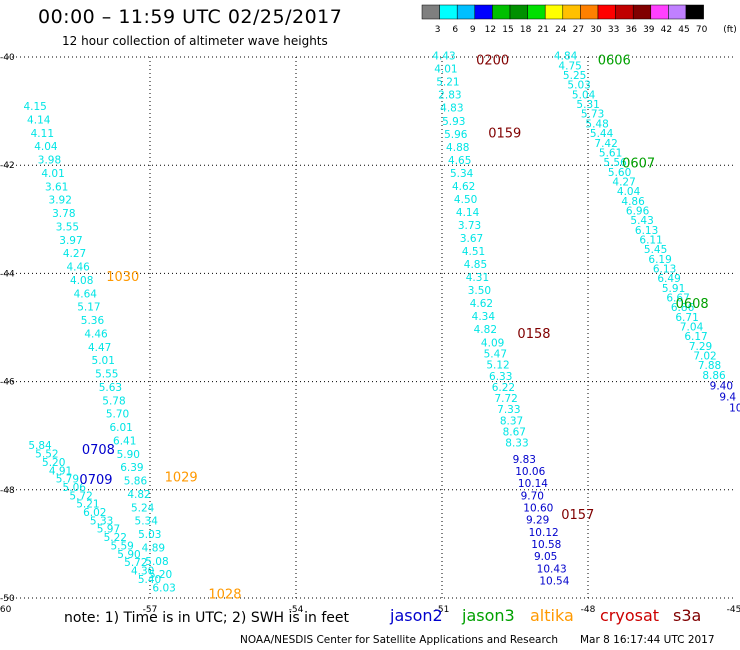 The width and height of the screenshot is (740, 650). Describe the element at coordinates (730, 30) in the screenshot. I see `colorbar-unit: (ft)` at that location.